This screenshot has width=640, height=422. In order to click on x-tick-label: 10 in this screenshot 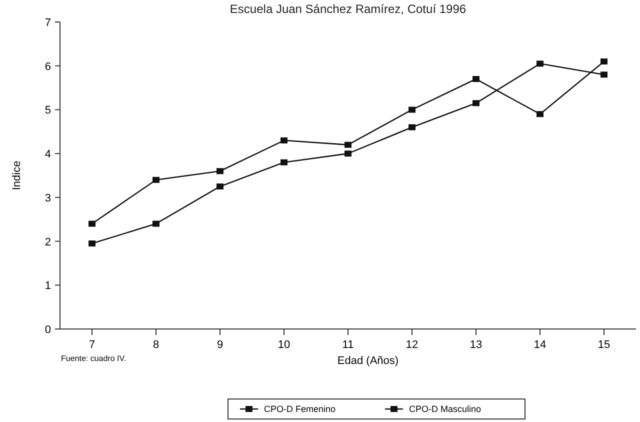, I will do `click(284, 345)`.